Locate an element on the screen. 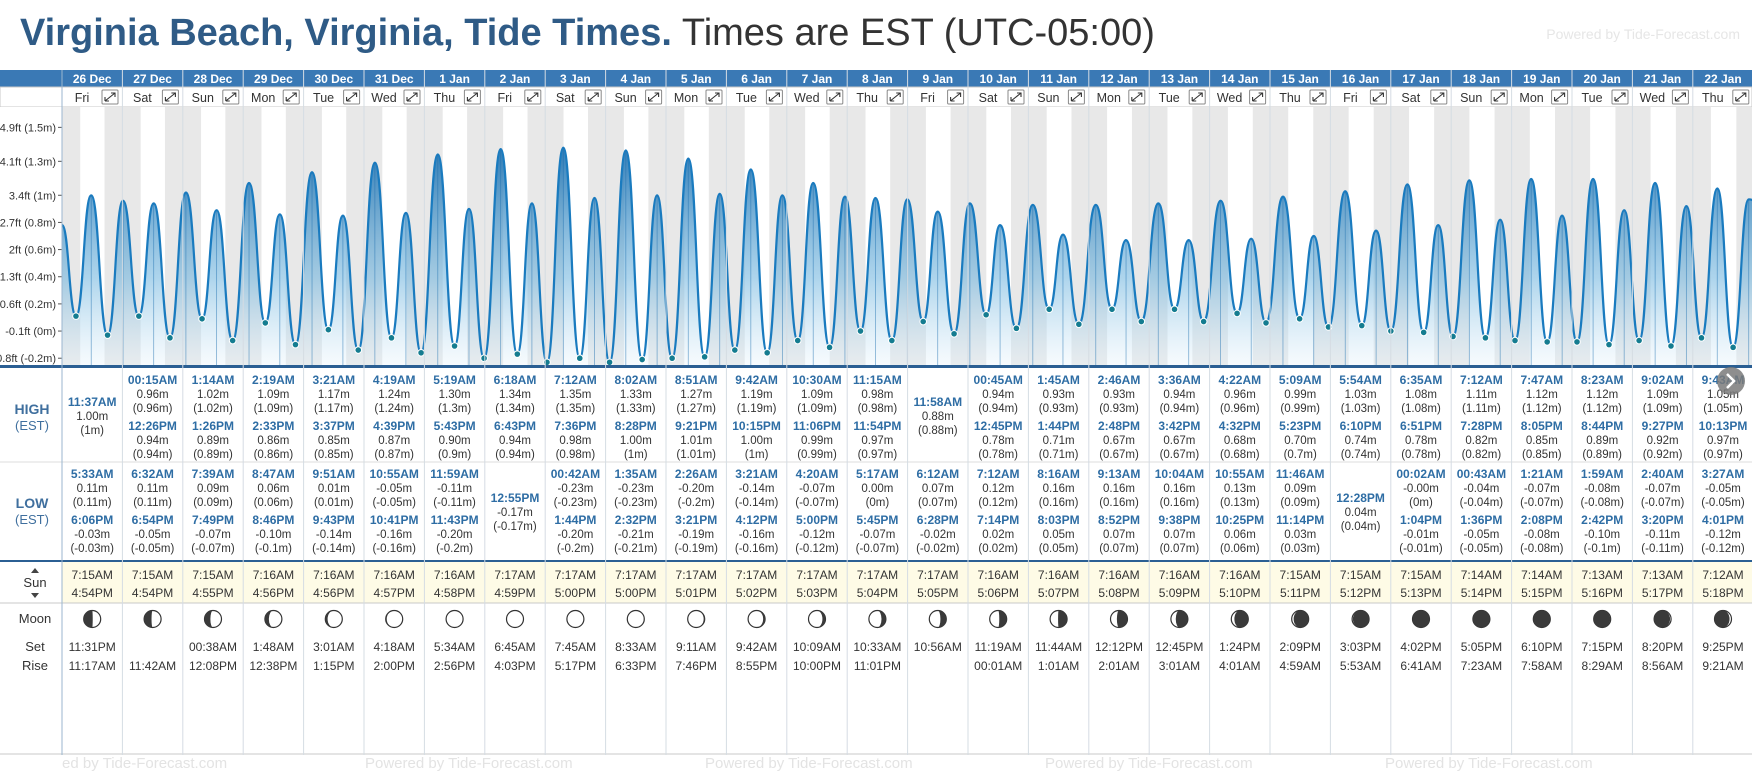 This screenshot has height=780, width=1752. low-tide-height-paren: (-0.03m) is located at coordinates (92, 549).